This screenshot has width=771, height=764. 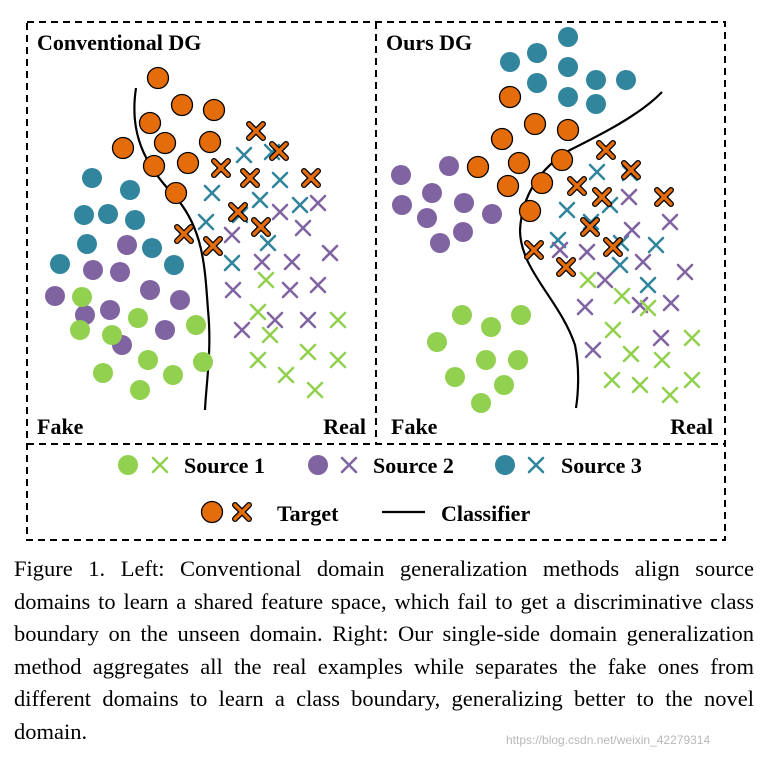 I want to click on right-classifier-curve, so click(x=590, y=250).